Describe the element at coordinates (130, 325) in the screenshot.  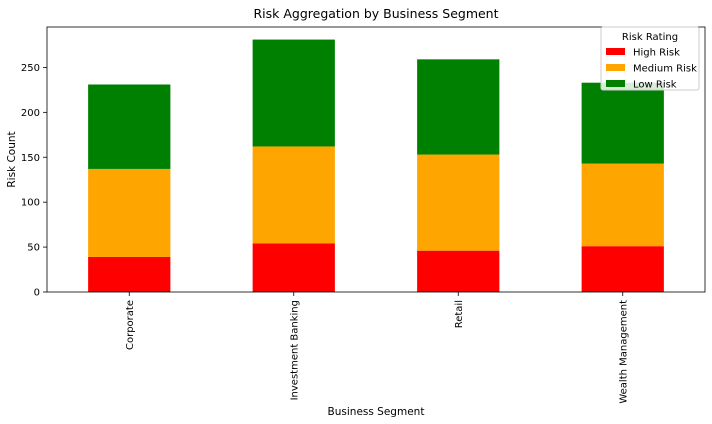
I see `x-tick-label: Corporate` at that location.